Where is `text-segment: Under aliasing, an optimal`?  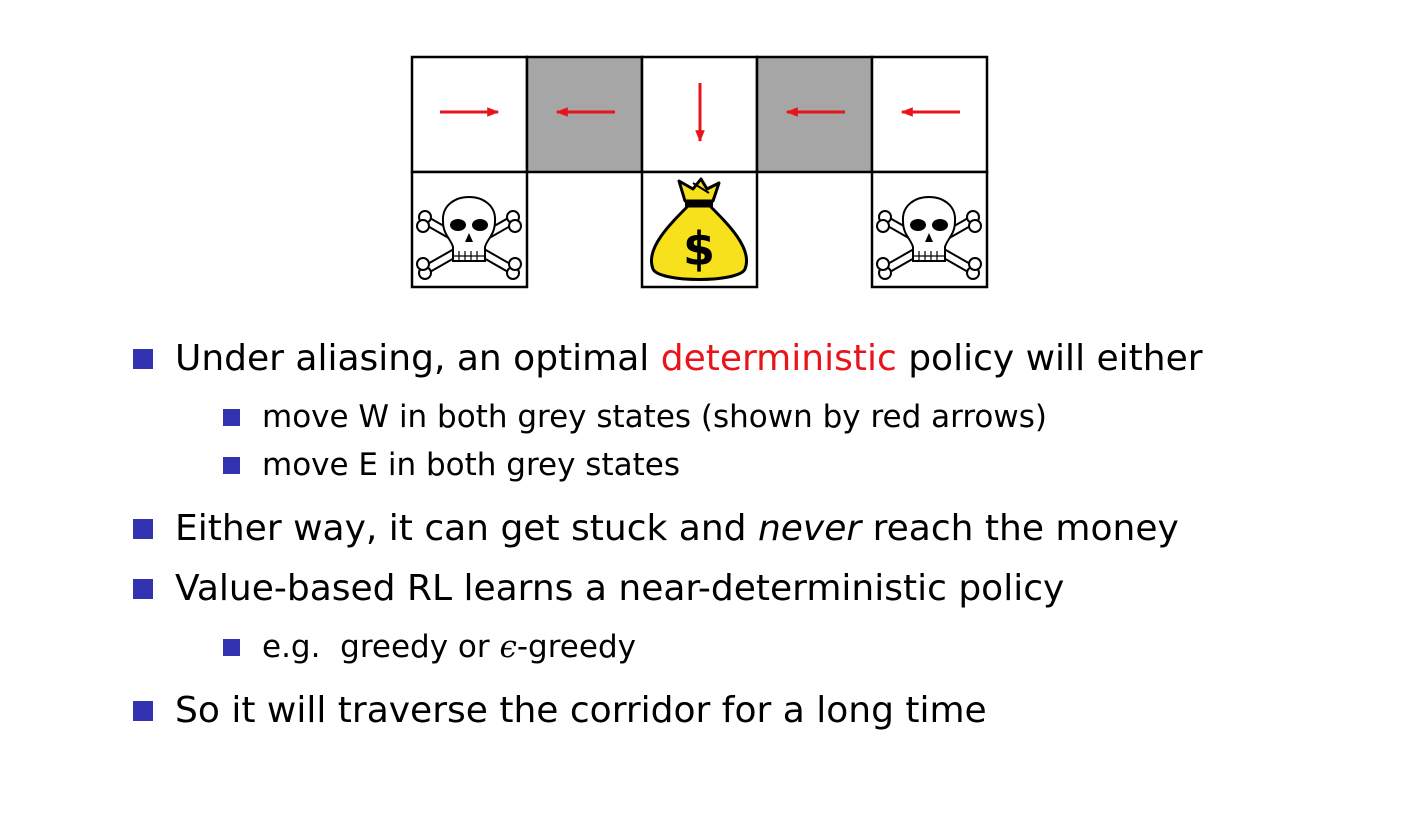 text-segment: Under aliasing, an optimal is located at coordinates (418, 358).